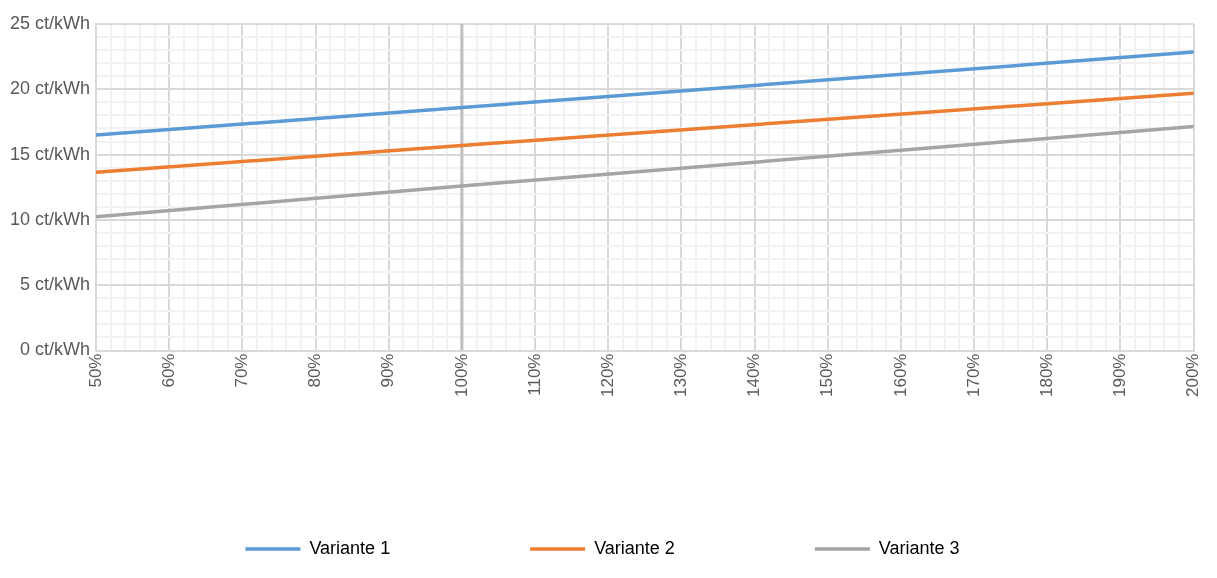 The height and width of the screenshot is (578, 1217). What do you see at coordinates (50, 88) in the screenshot?
I see `y-tick-label: 20 ct/kWh` at bounding box center [50, 88].